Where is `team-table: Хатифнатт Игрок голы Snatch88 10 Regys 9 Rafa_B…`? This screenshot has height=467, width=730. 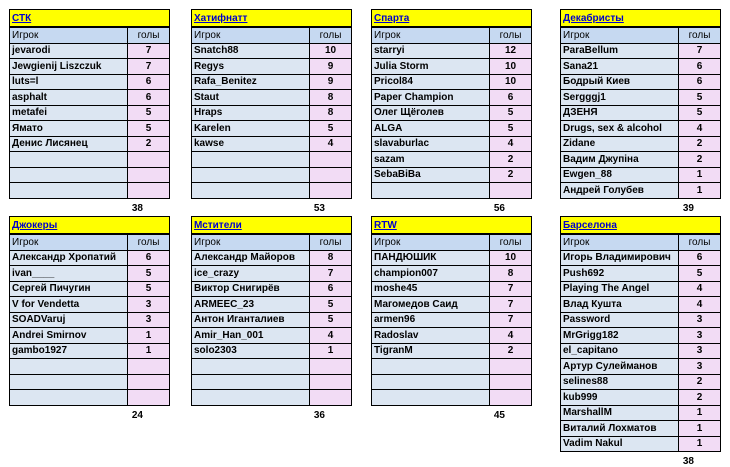 team-table: Хатифнатт Игрок голы Snatch88 10 Regys 9 Rafa_B… is located at coordinates (271, 111).